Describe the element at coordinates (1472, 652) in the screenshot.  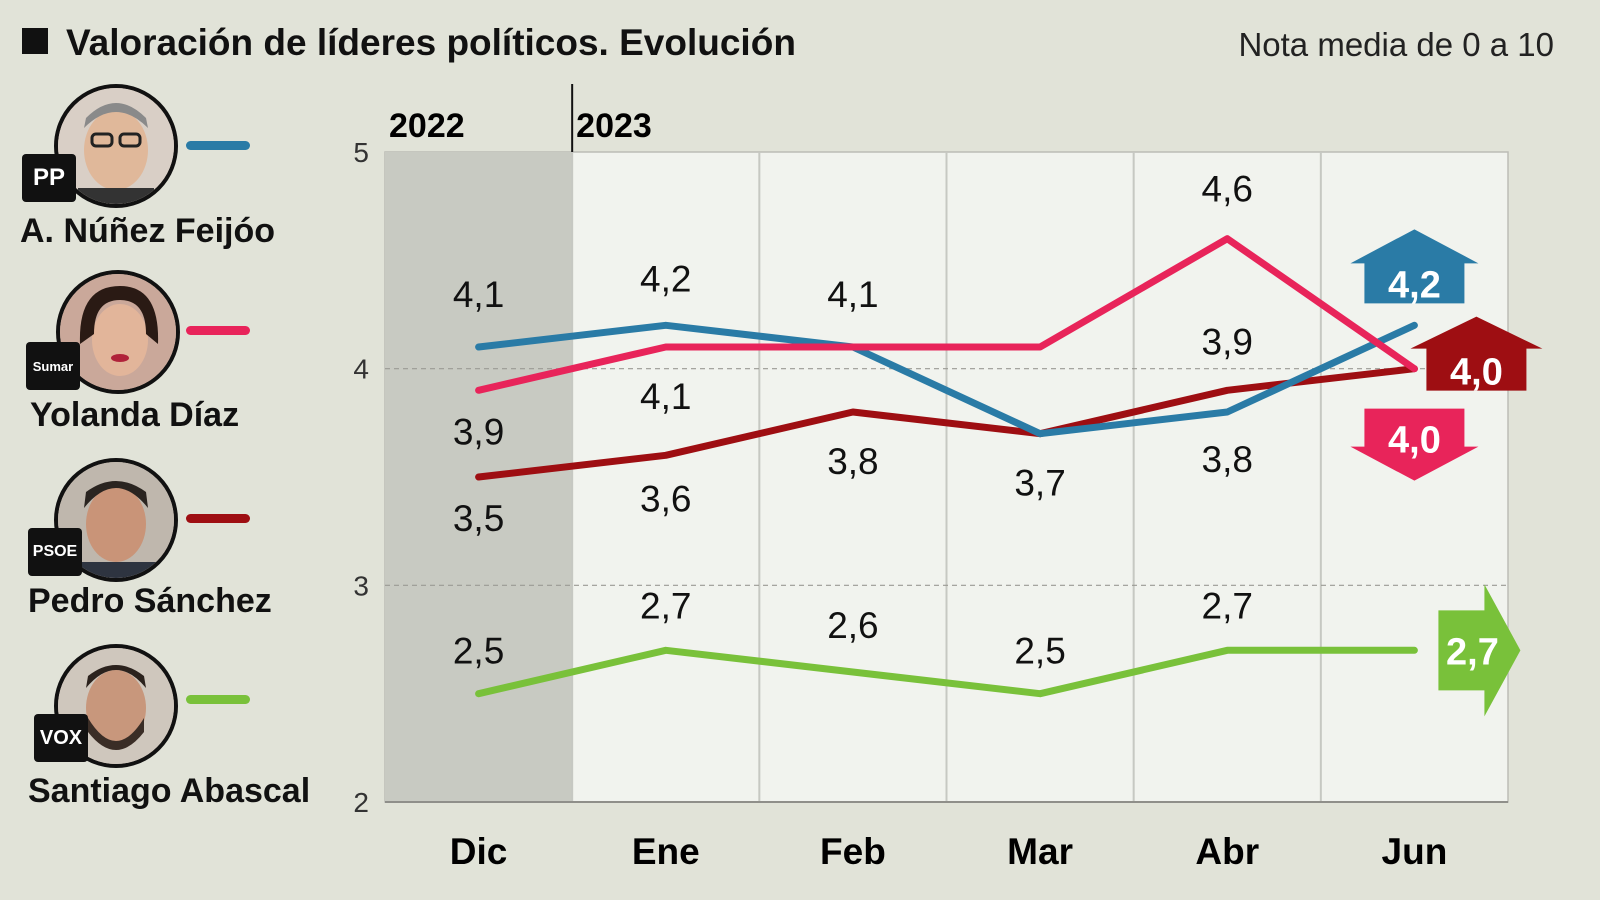
I see `final-value-label: 2,7` at that location.